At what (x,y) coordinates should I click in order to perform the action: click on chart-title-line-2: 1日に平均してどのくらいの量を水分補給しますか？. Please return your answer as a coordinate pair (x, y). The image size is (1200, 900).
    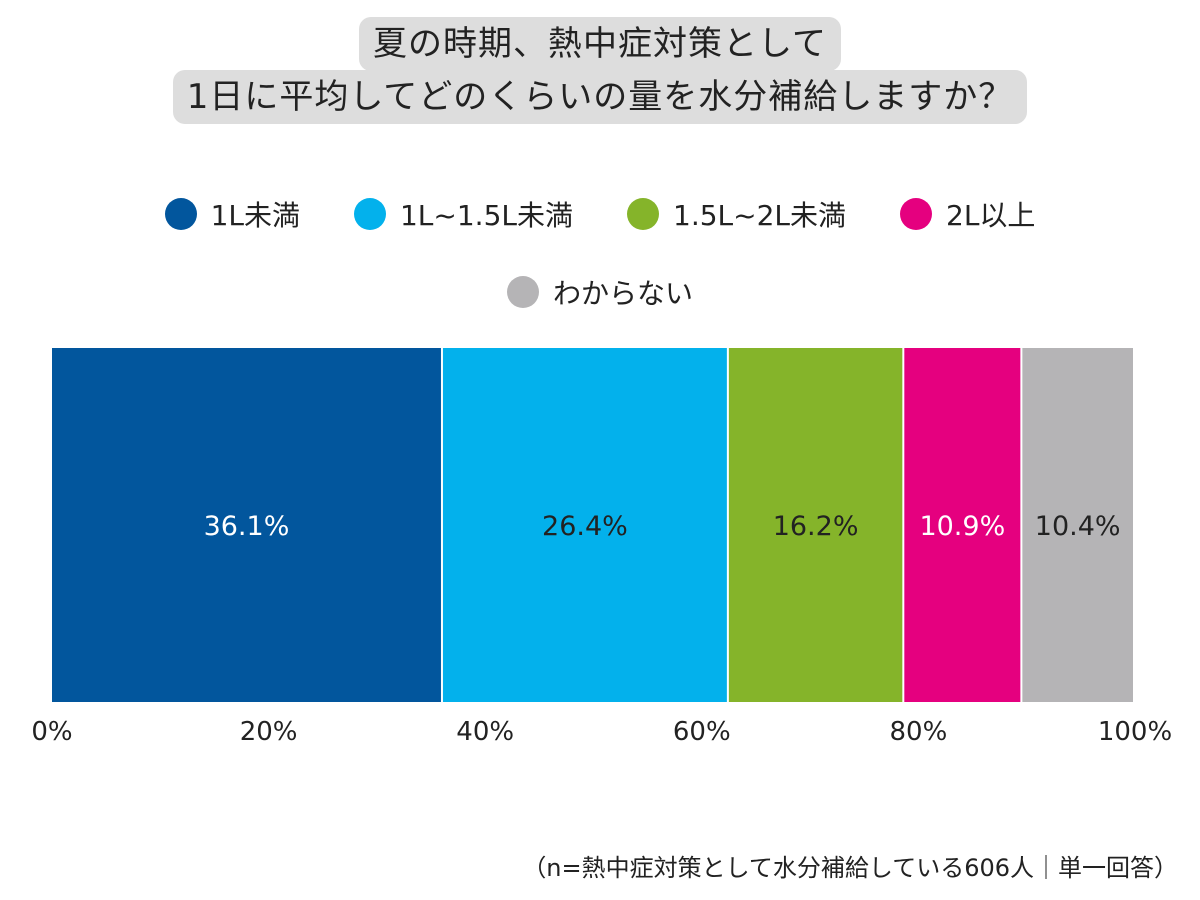
    Looking at the image, I should click on (600, 97).